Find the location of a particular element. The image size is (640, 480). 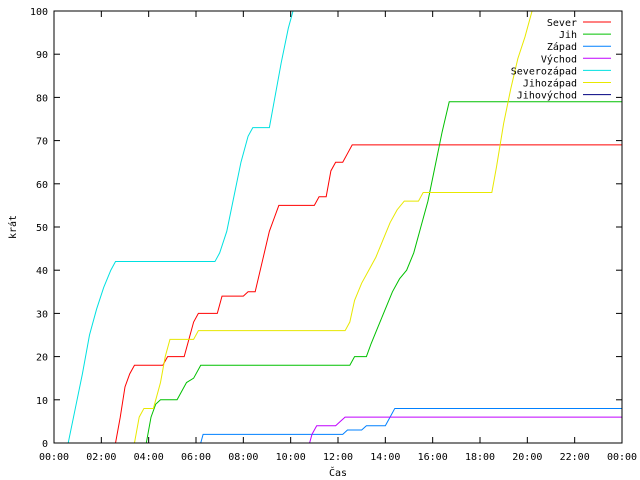

legend-label: Severozápad is located at coordinates (544, 71).